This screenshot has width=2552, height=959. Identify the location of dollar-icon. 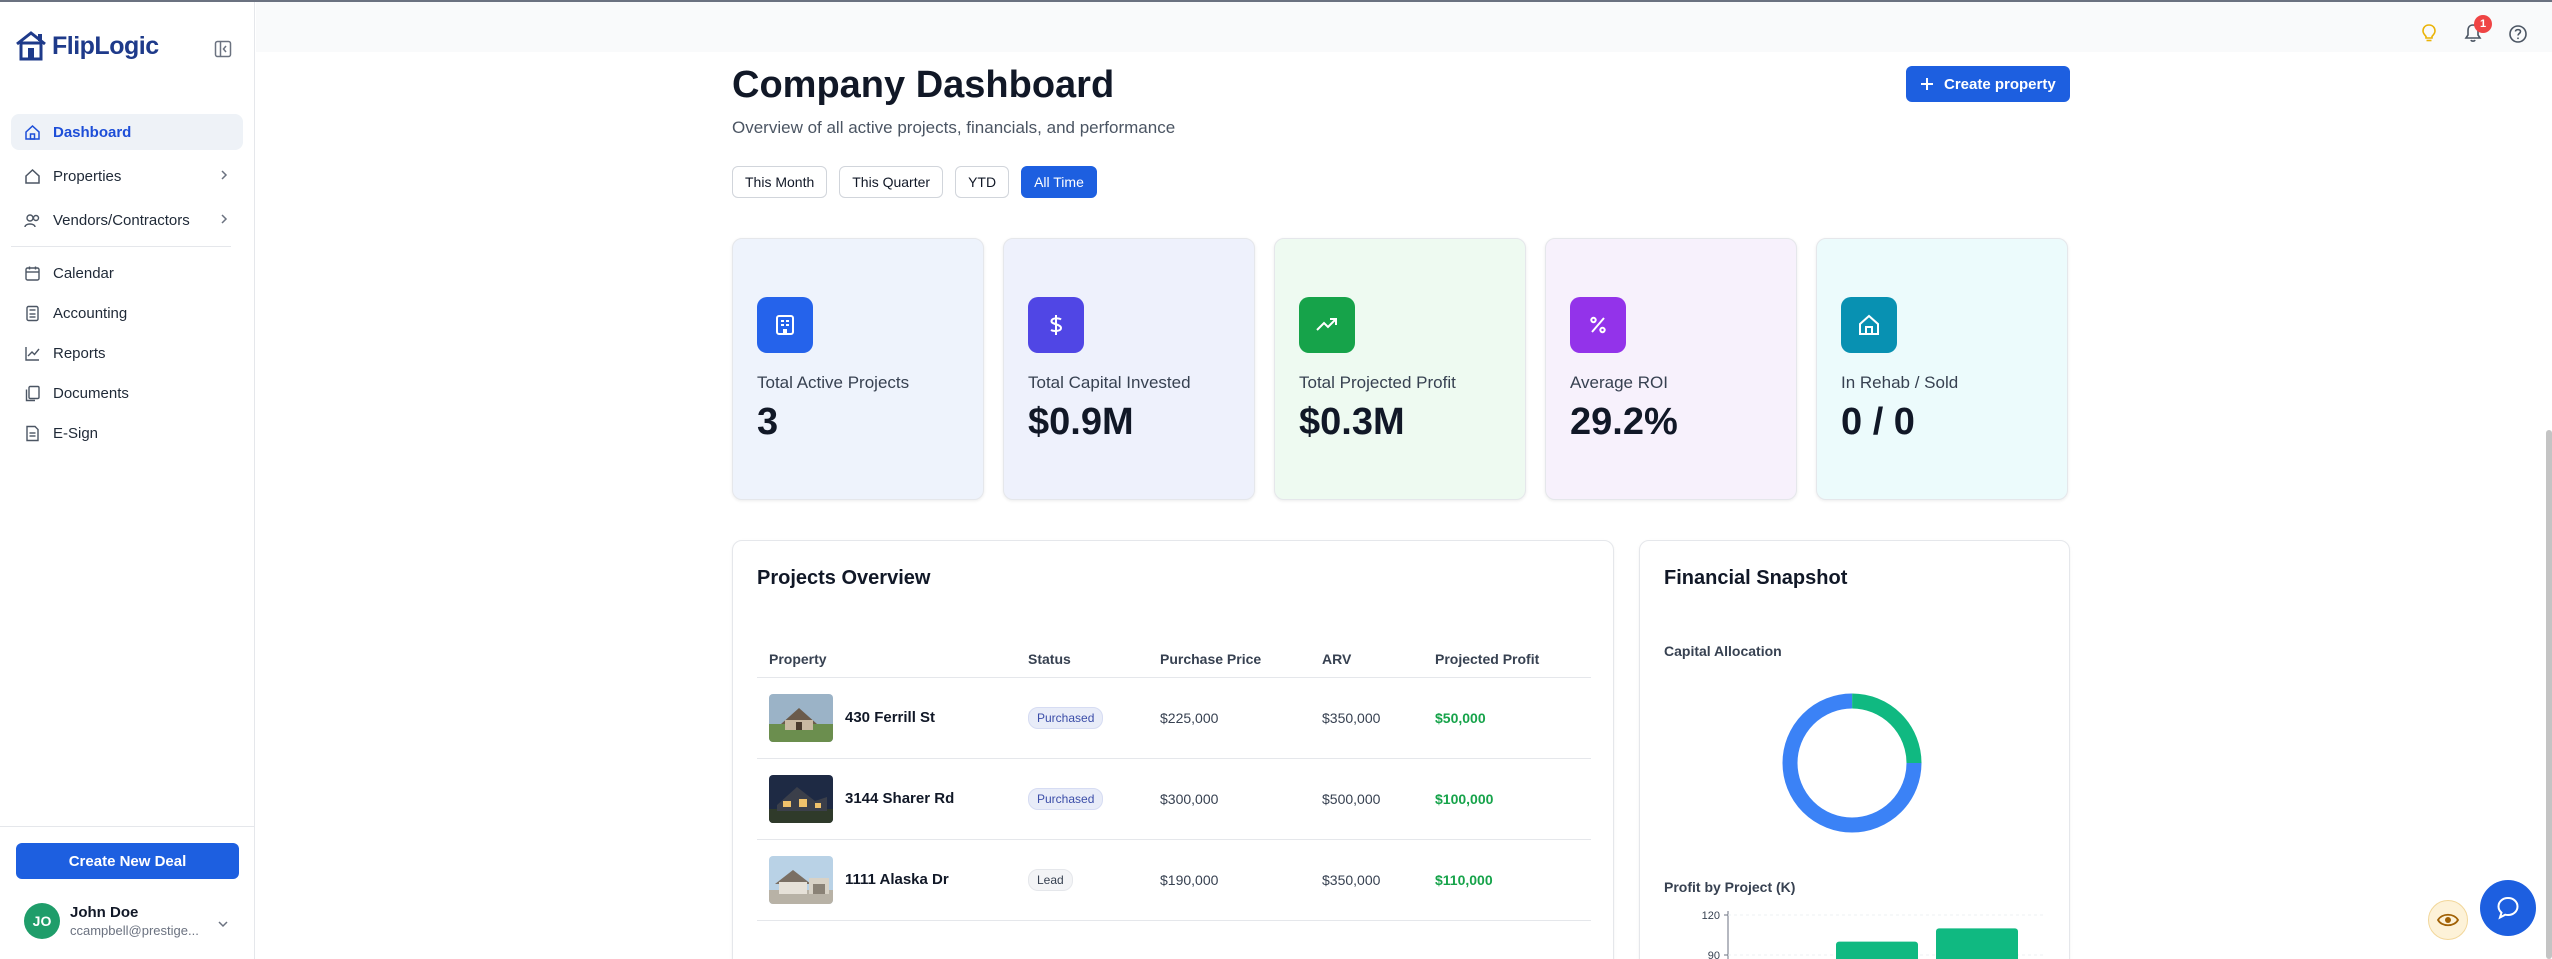
(1056, 325).